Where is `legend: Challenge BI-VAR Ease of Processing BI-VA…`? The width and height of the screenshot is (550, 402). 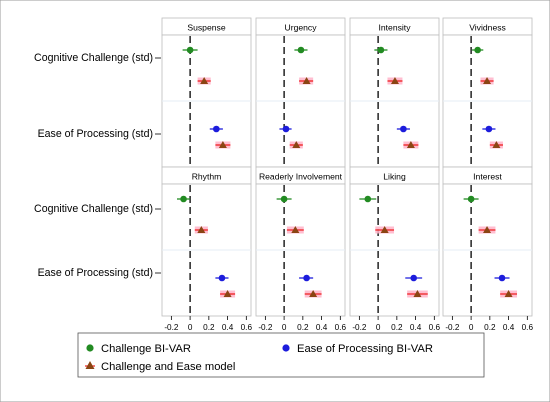
legend: Challenge BI-VAR Ease of Processing BI-VA… is located at coordinates (281, 355).